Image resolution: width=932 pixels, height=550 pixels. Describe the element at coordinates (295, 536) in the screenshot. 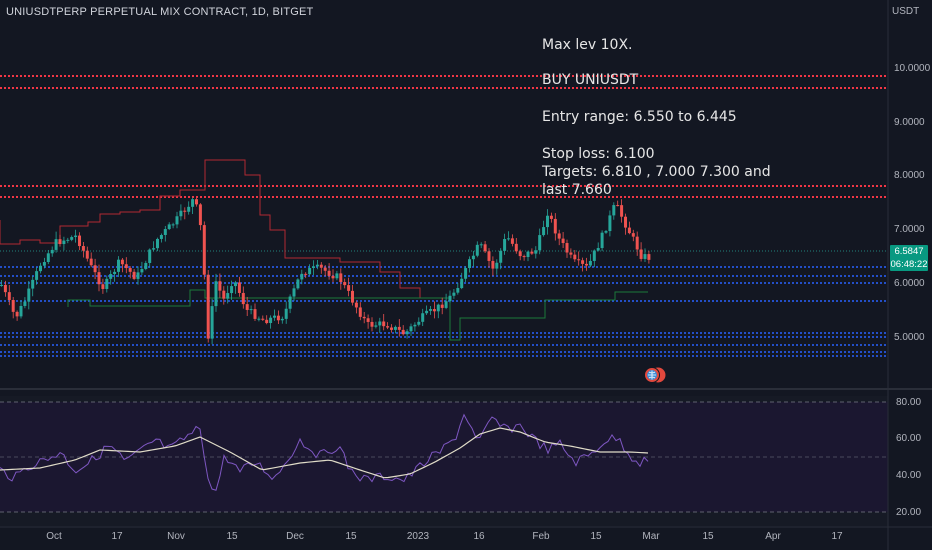

I see `time-tick: Dec` at that location.